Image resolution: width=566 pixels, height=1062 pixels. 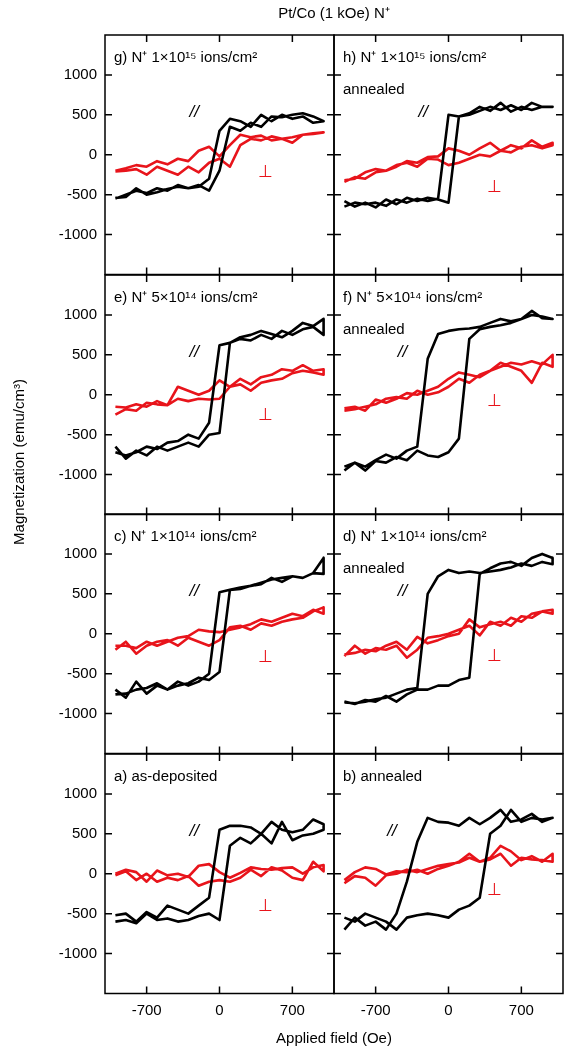 What do you see at coordinates (383, 775) in the screenshot?
I see `annotation: b) annealed` at bounding box center [383, 775].